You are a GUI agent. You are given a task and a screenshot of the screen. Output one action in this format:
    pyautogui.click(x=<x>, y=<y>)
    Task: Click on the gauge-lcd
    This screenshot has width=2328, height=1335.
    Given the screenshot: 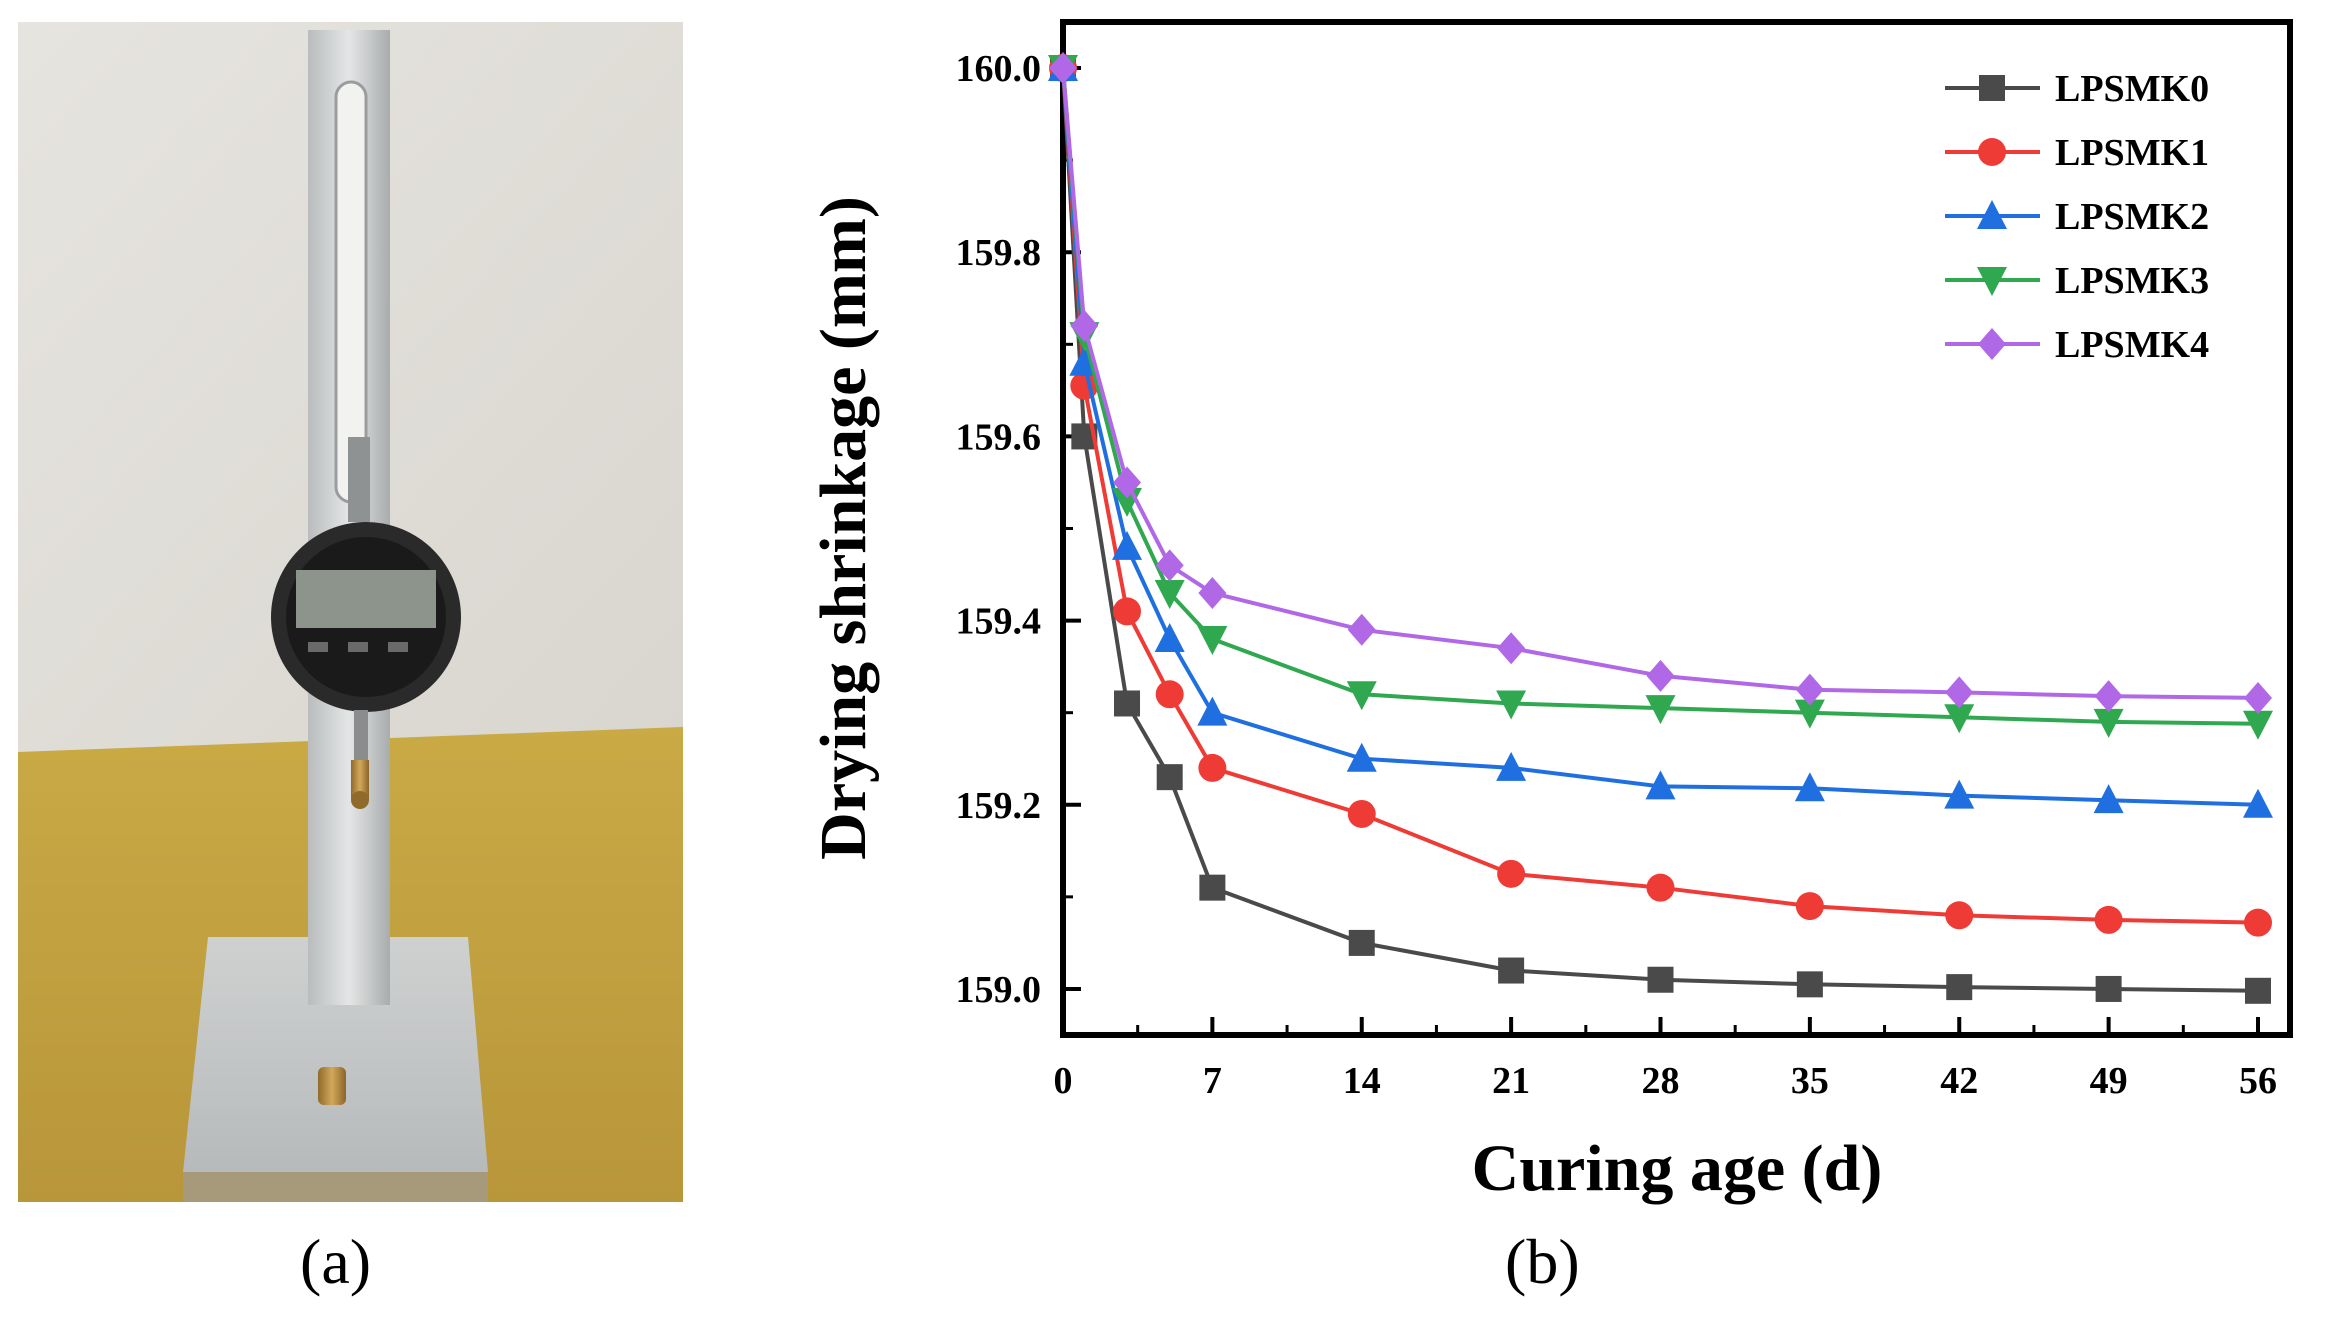 What is the action you would take?
    pyautogui.click(x=366, y=599)
    